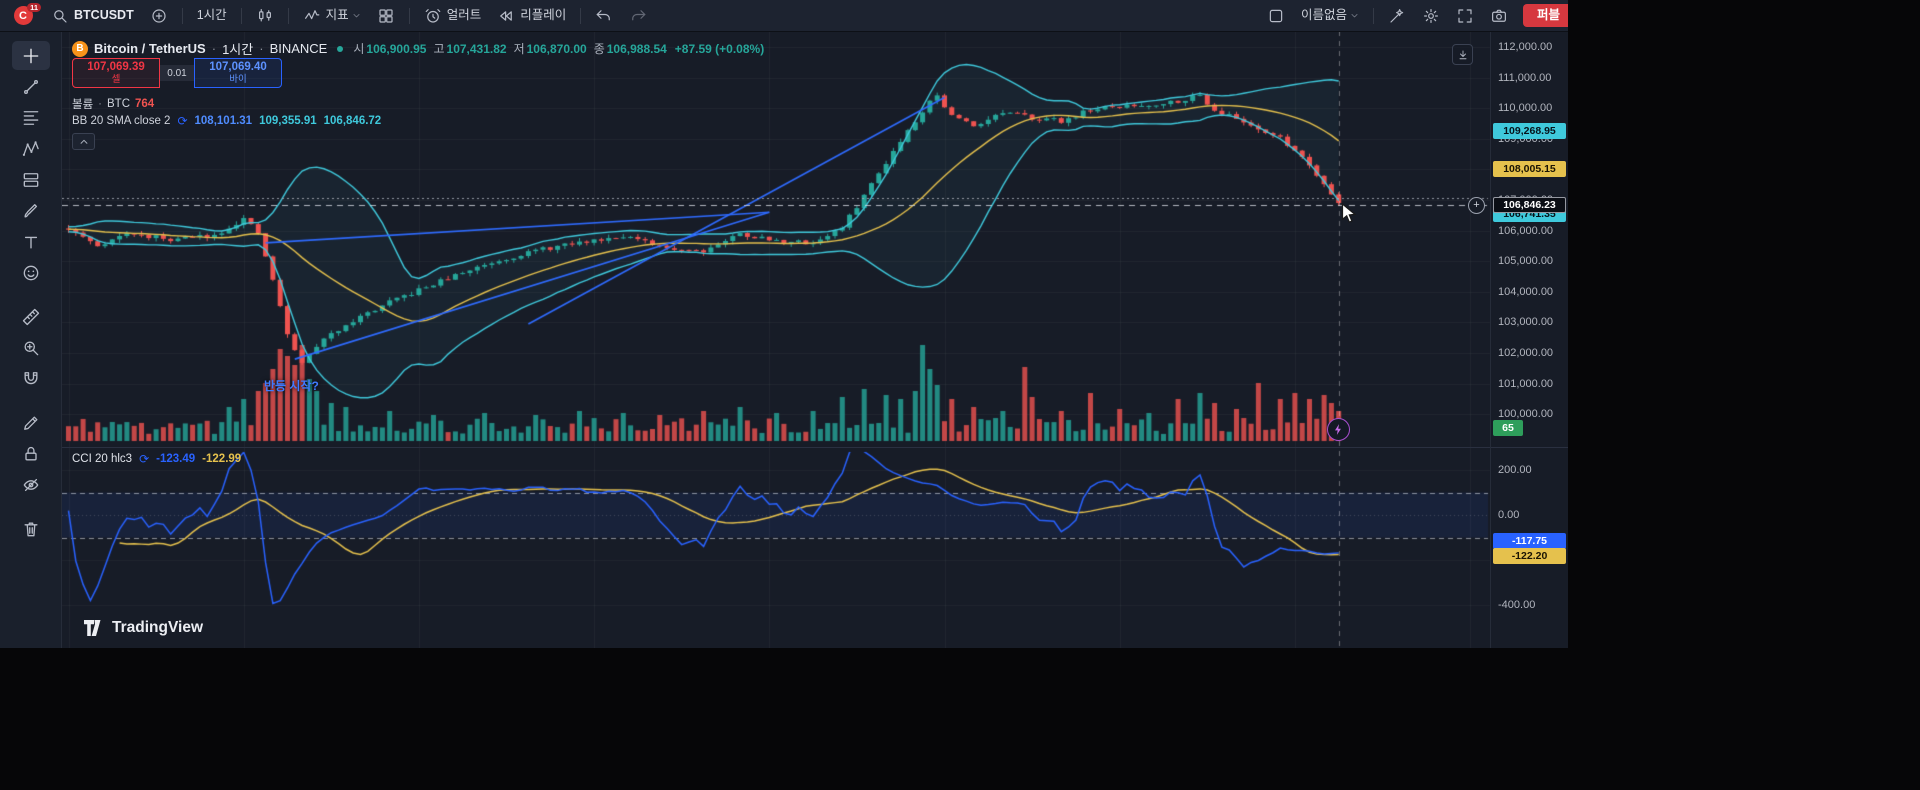 The height and width of the screenshot is (790, 1920). What do you see at coordinates (92, 628) in the screenshot?
I see `tradingview-glyph-icon` at bounding box center [92, 628].